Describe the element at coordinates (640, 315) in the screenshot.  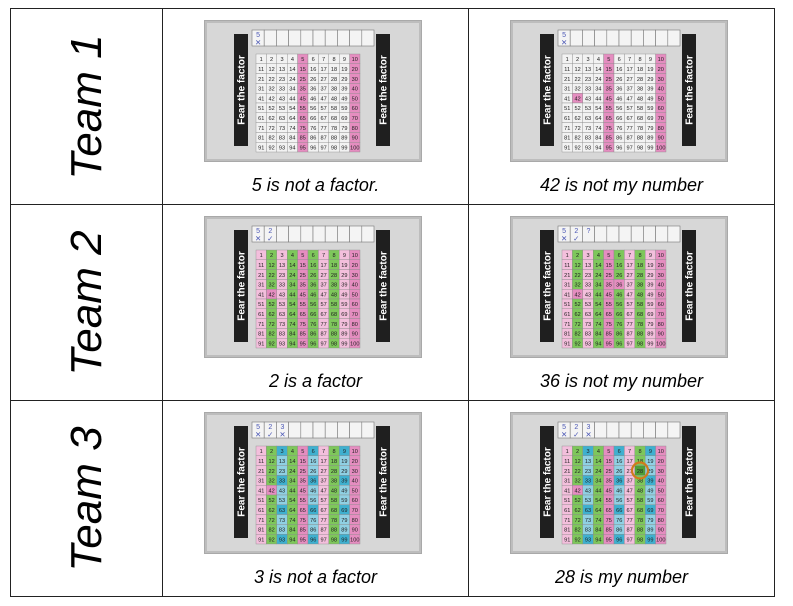
I see `grid-number: 68` at that location.